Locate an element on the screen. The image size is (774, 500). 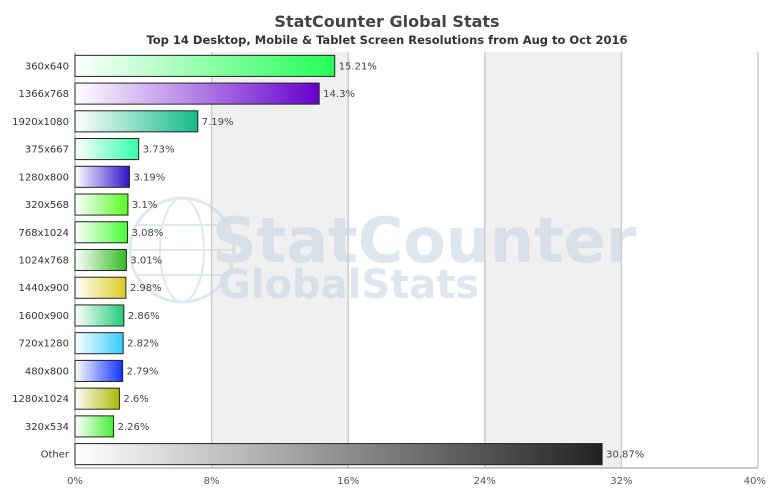
chart-title: StatCounter Global Stats is located at coordinates (387, 21).